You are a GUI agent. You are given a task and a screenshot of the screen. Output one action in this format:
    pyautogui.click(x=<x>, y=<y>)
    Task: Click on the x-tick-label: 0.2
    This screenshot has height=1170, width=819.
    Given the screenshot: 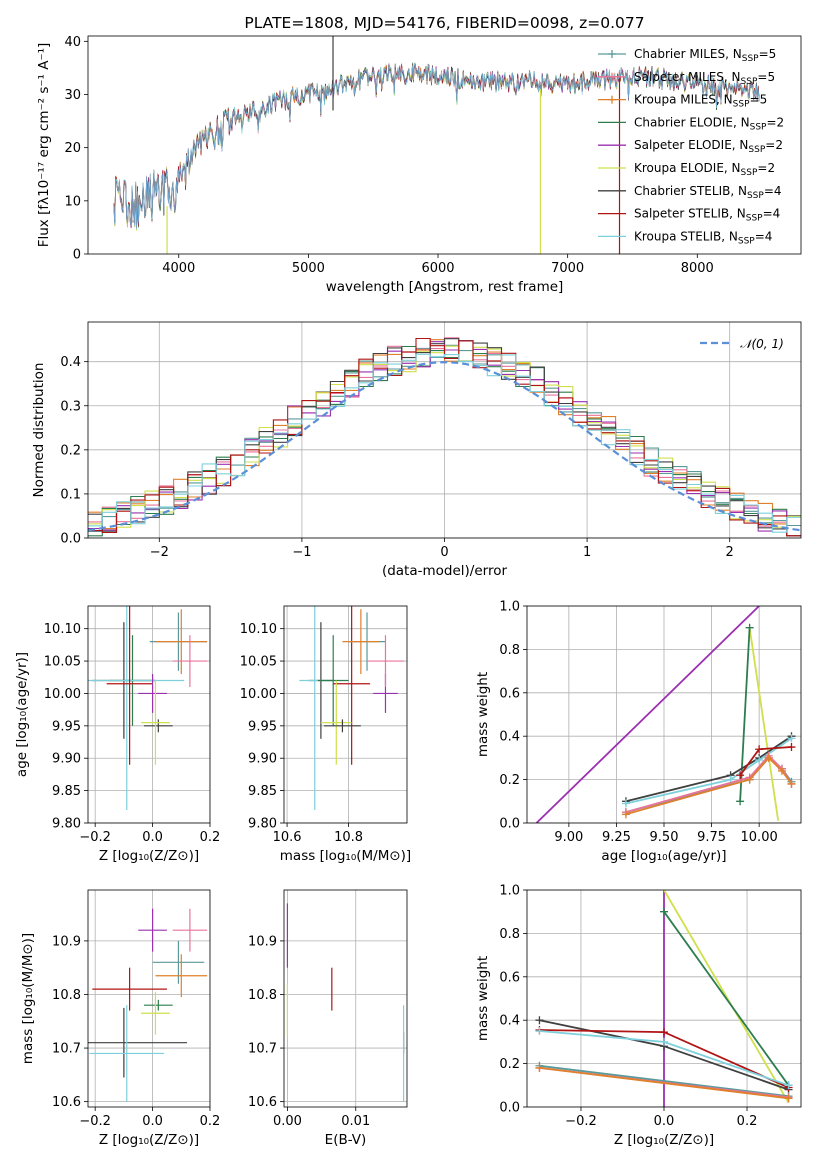 What is the action you would take?
    pyautogui.click(x=747, y=1121)
    